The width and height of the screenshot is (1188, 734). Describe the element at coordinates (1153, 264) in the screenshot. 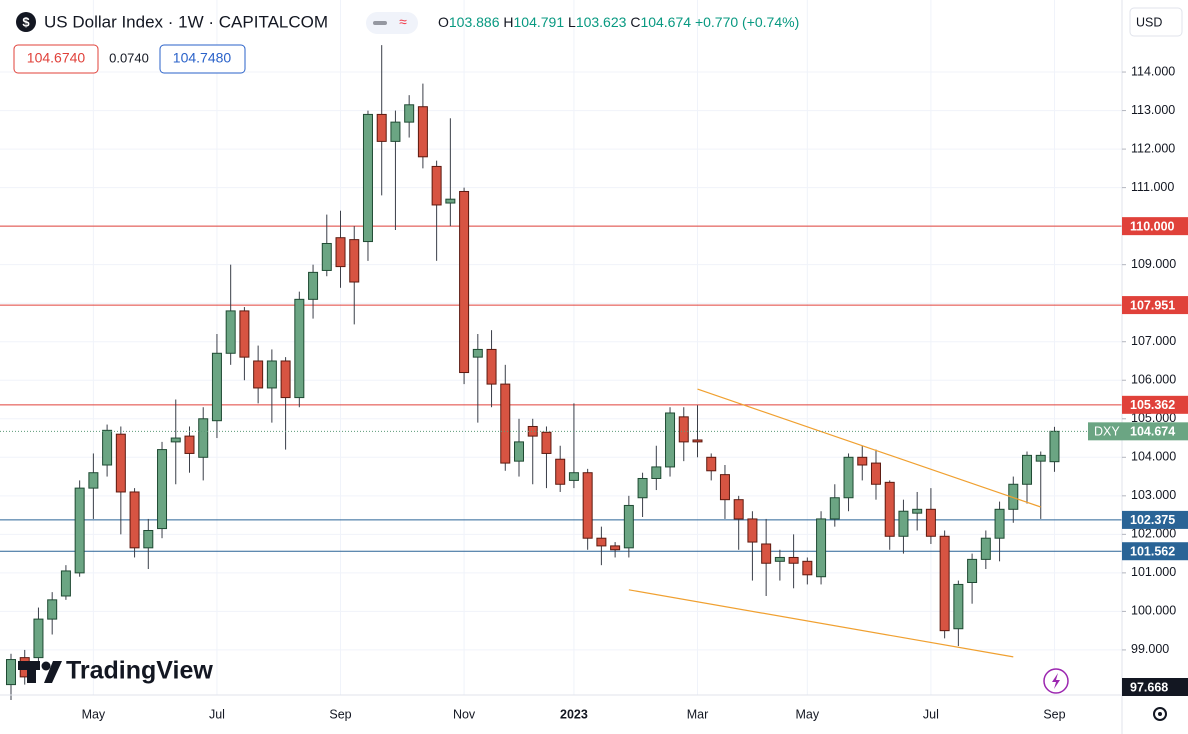

I see `y-tick-label: 109.000` at that location.